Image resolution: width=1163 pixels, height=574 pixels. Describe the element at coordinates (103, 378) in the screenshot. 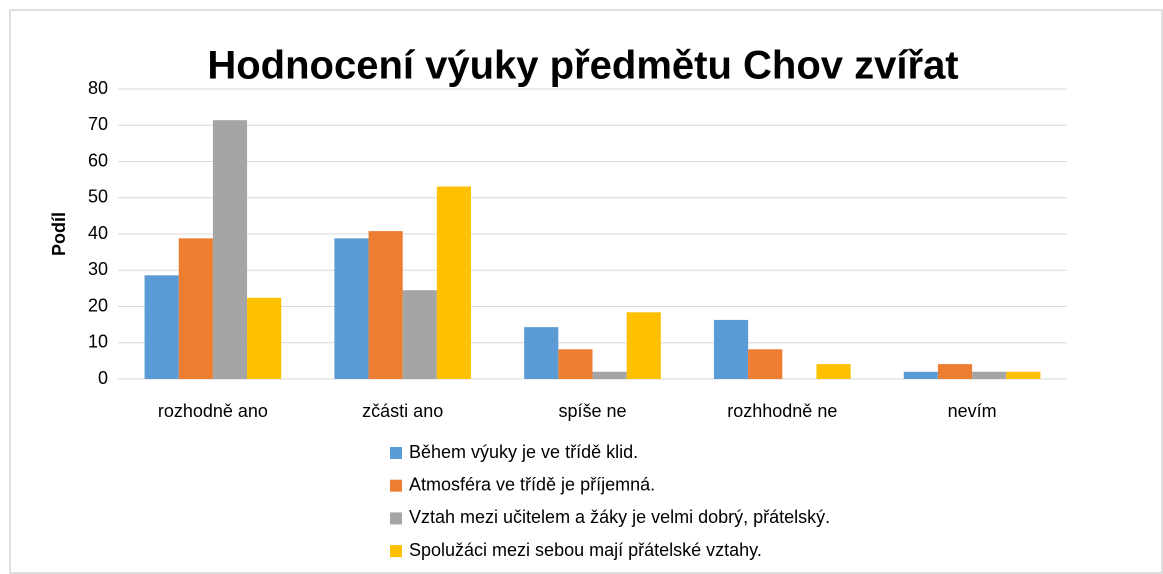

I see `y-tick-label: 0` at that location.